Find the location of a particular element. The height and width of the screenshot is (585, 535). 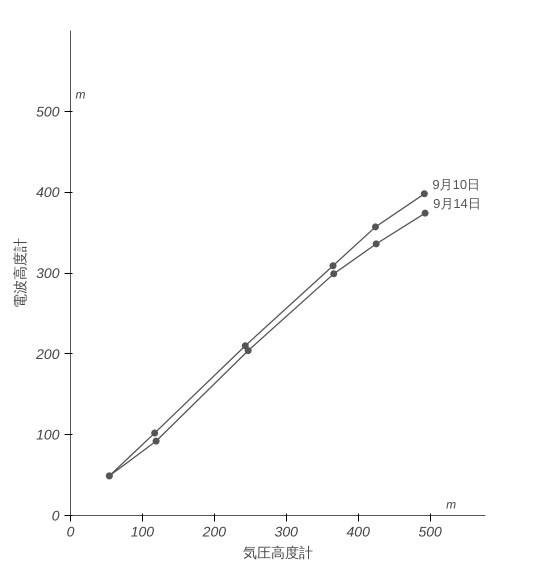

y-tick-label: 400 is located at coordinates (48, 192).